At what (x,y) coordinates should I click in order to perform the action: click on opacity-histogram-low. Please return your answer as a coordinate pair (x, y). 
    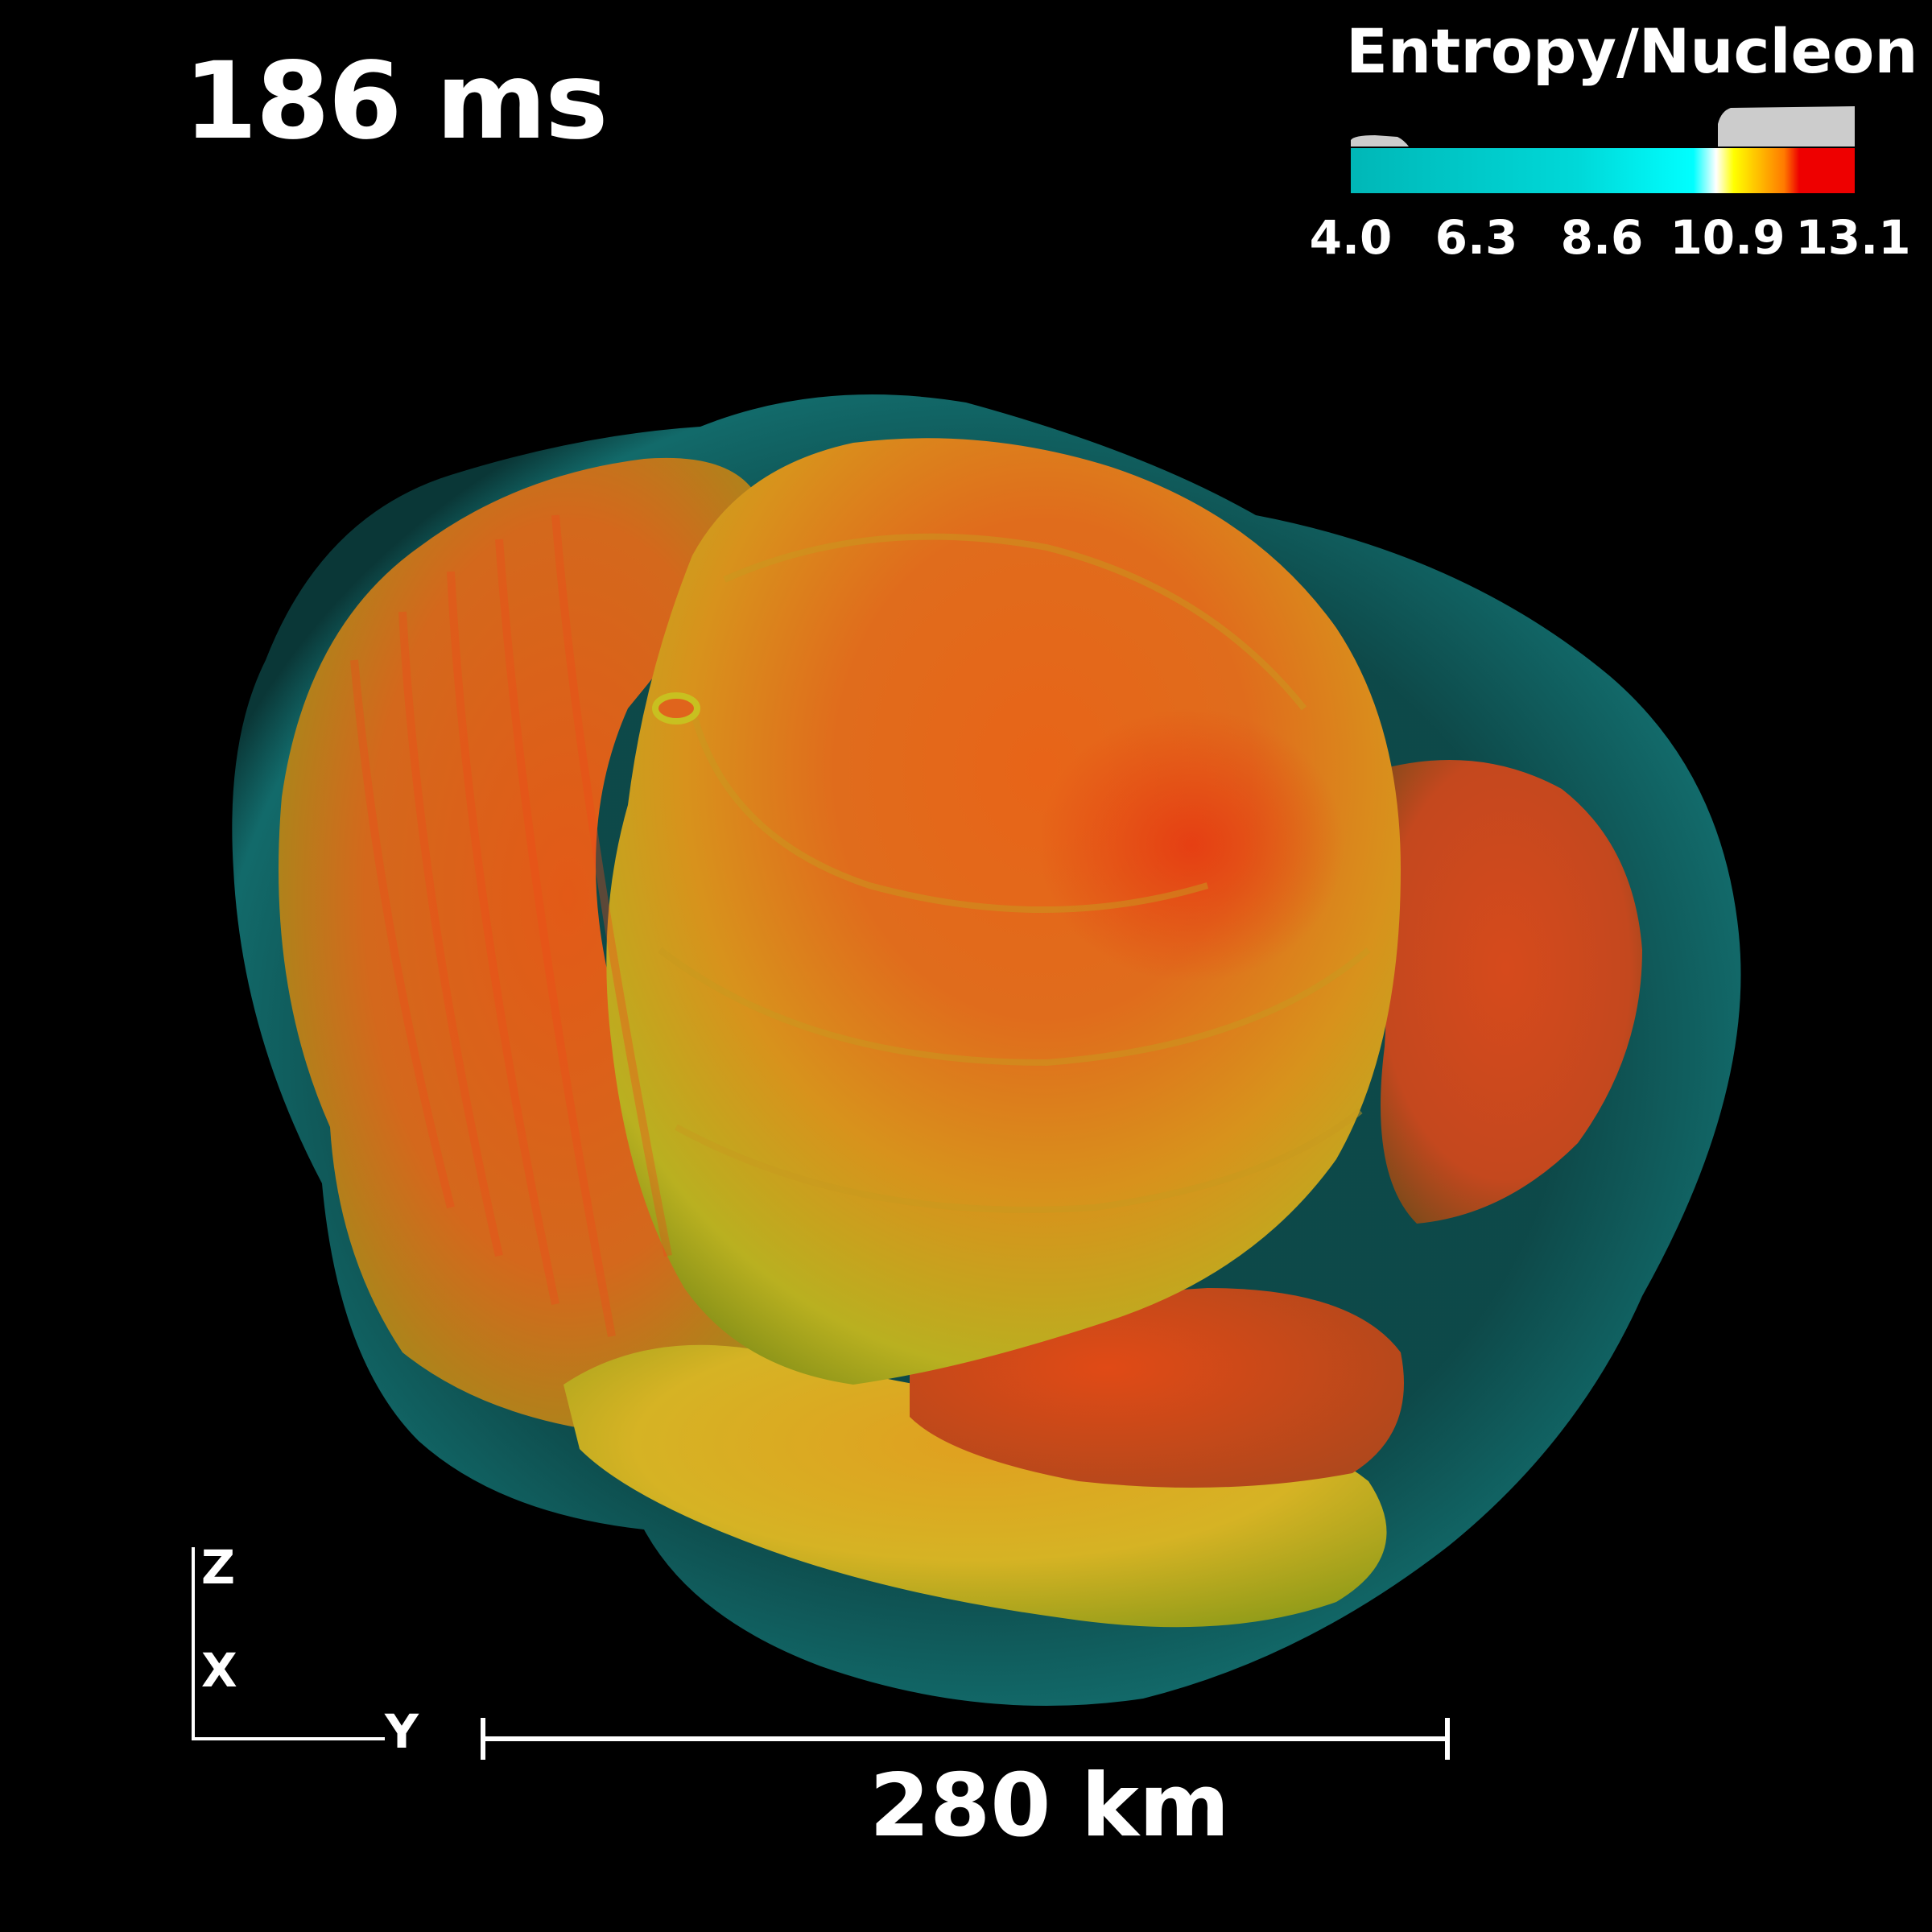
    Looking at the image, I should click on (1380, 141).